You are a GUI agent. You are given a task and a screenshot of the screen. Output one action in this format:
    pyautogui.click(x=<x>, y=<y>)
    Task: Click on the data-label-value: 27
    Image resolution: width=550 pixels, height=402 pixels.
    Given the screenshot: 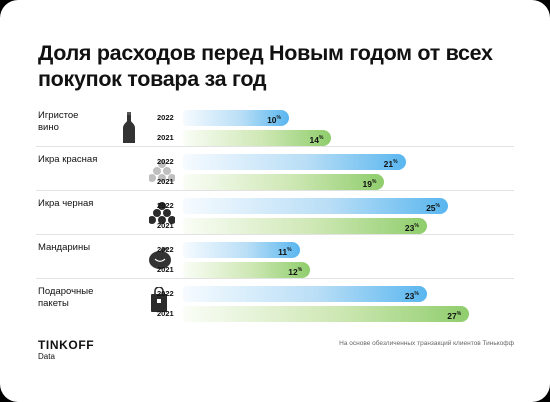 What is the action you would take?
    pyautogui.click(x=452, y=316)
    